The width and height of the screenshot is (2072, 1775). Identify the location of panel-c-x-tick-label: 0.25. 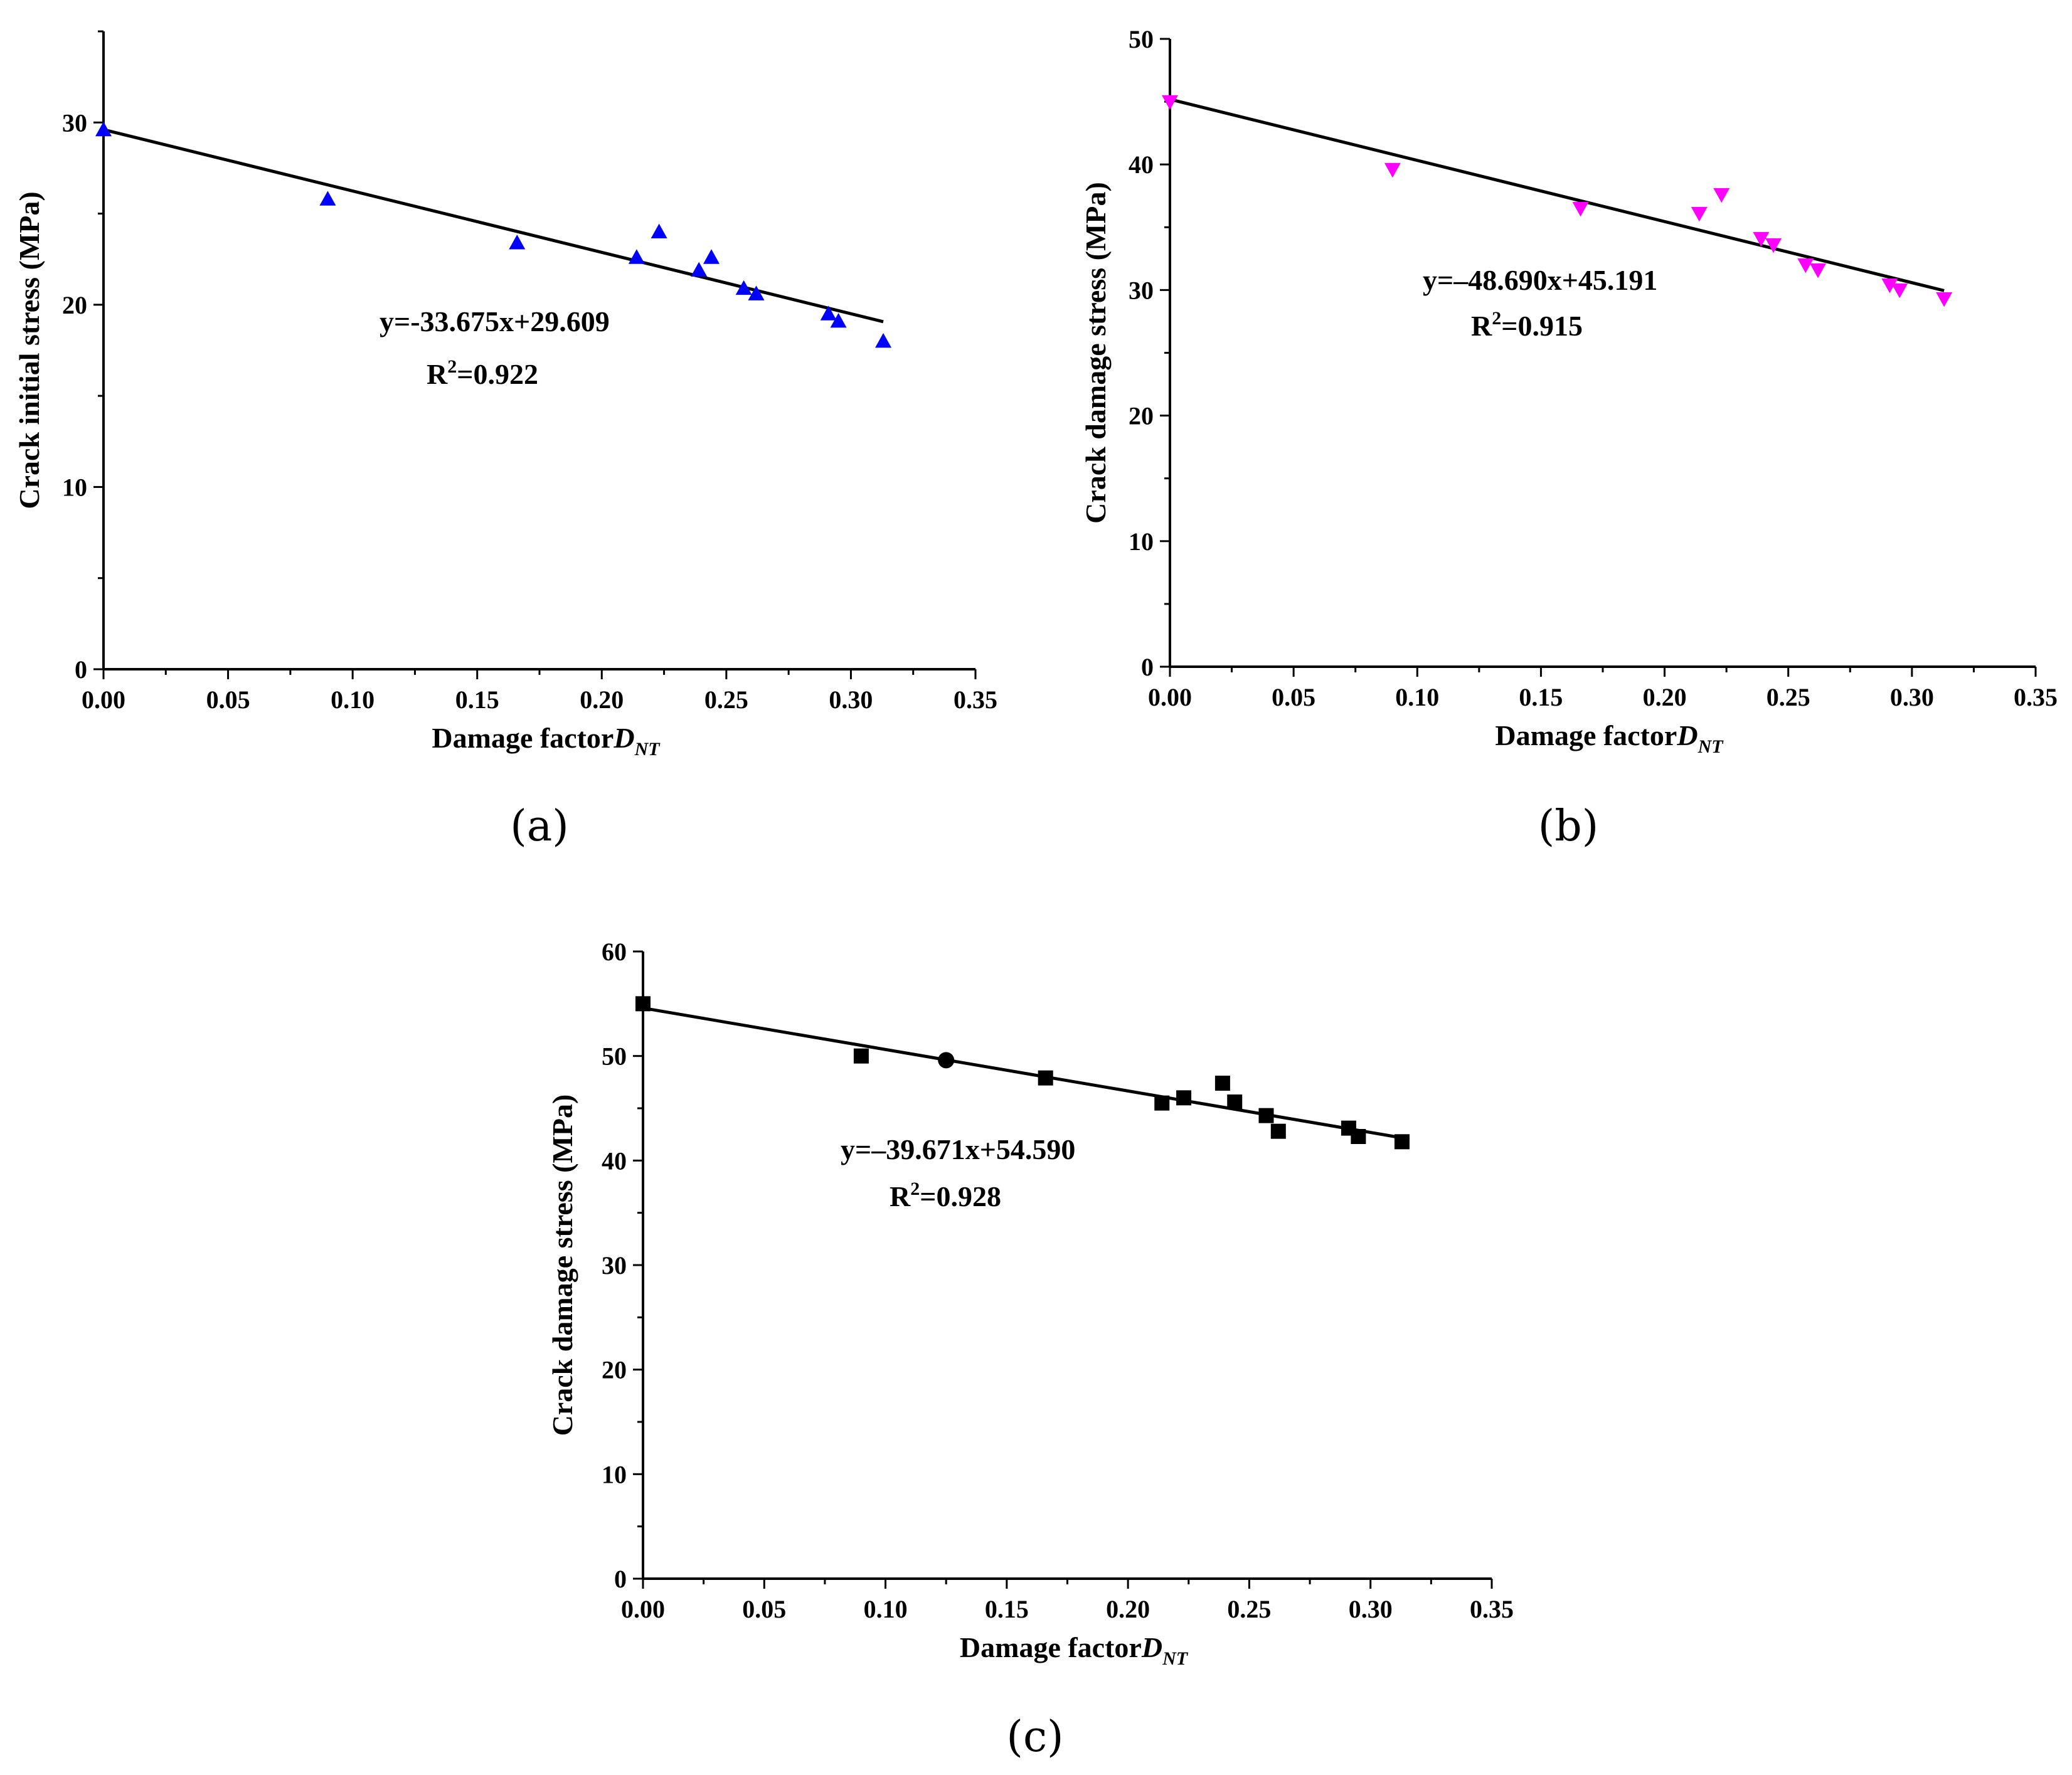
(1249, 1609).